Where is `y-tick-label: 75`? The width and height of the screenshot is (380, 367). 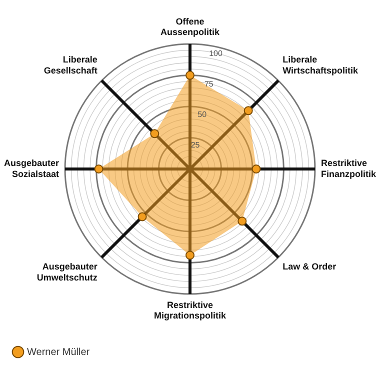
y-tick-label: 75 is located at coordinates (209, 84).